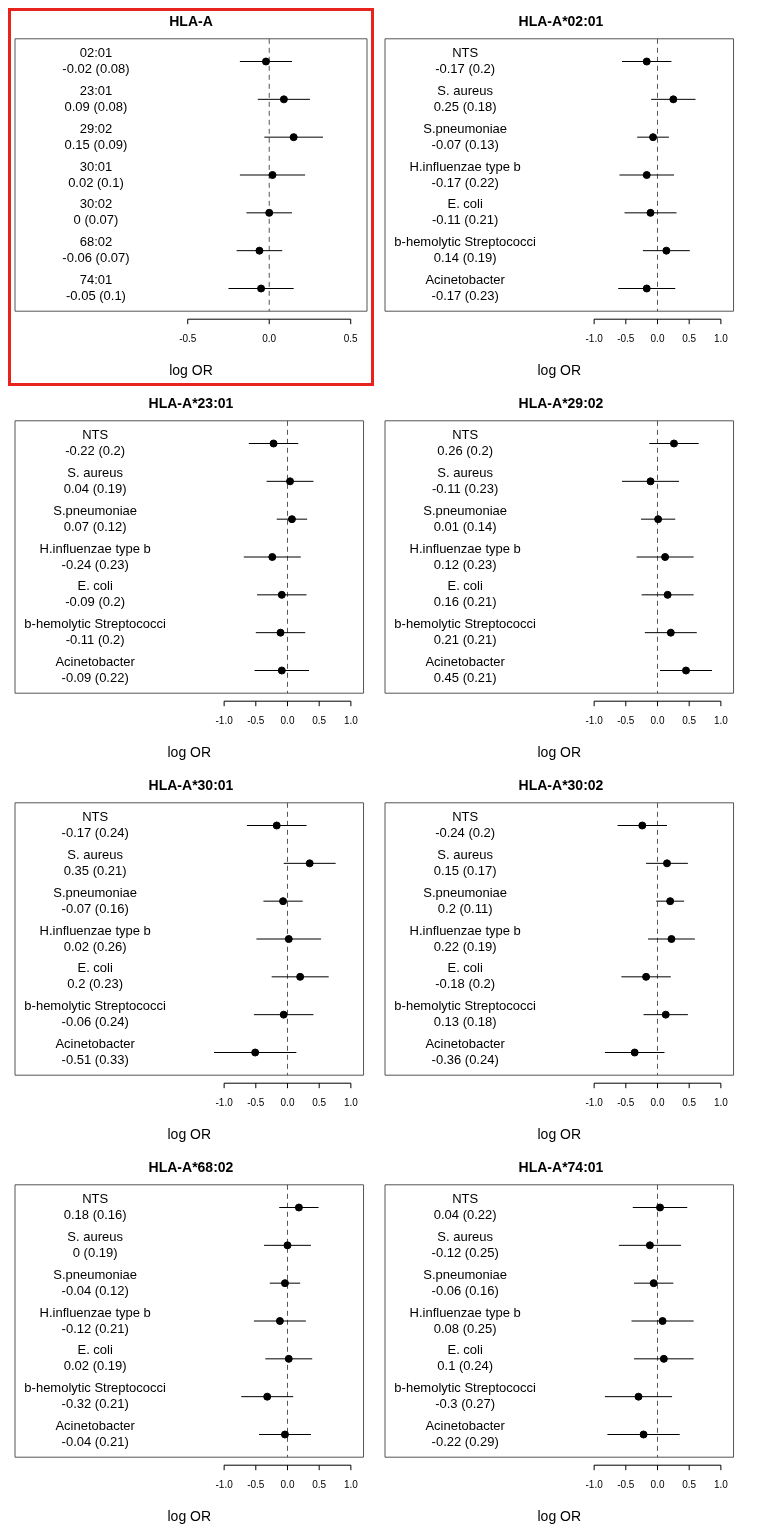  Describe the element at coordinates (95, 1358) in the screenshot. I see `y-tick-label: E. coli 0.02 (0.19)` at that location.